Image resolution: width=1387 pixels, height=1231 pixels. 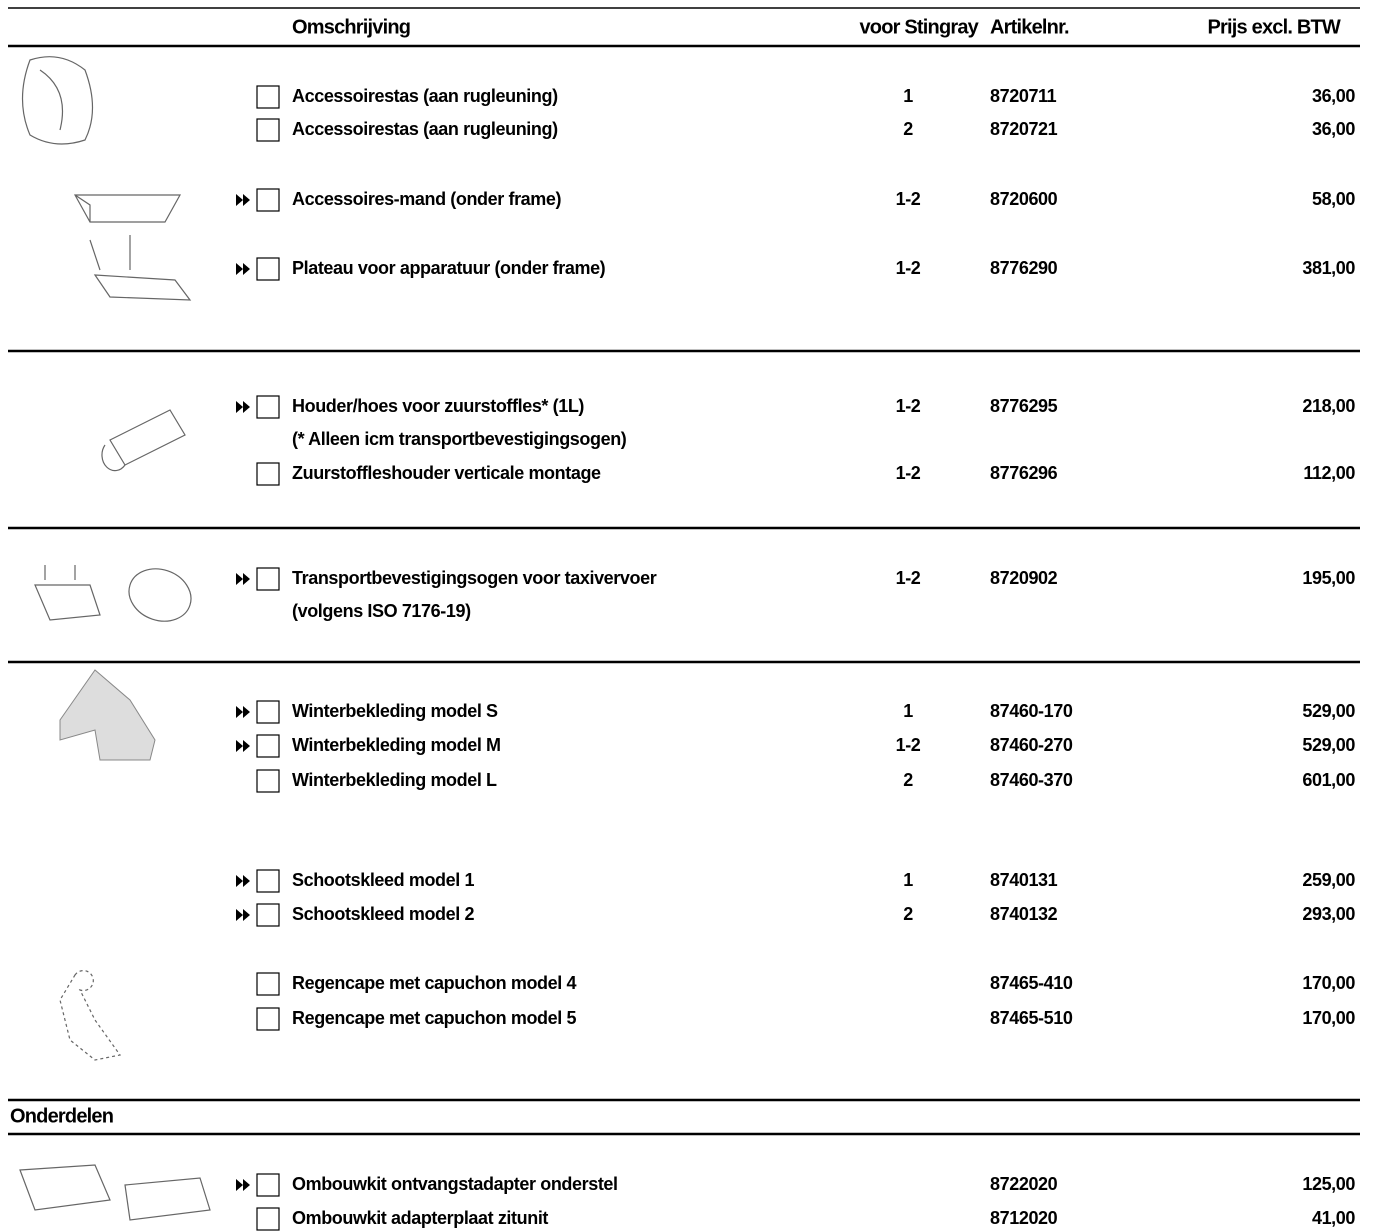 What do you see at coordinates (434, 983) in the screenshot?
I see `description: Regencape met capuchon model 4` at bounding box center [434, 983].